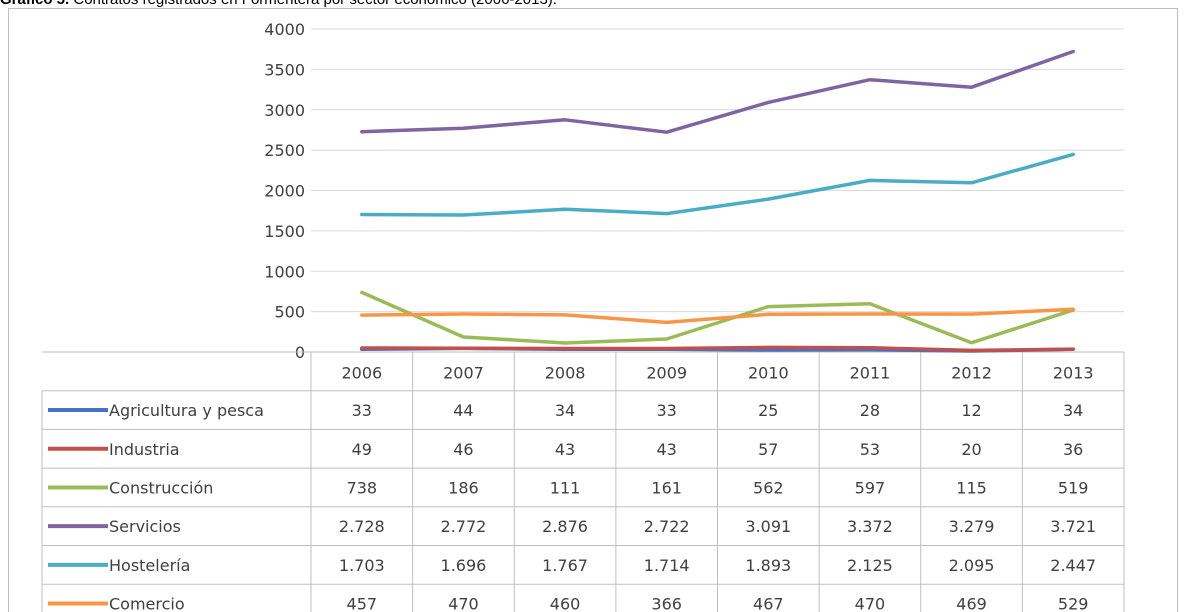 Image resolution: width=1184 pixels, height=612 pixels. Describe the element at coordinates (1073, 603) in the screenshot. I see `data-label: 529` at that location.